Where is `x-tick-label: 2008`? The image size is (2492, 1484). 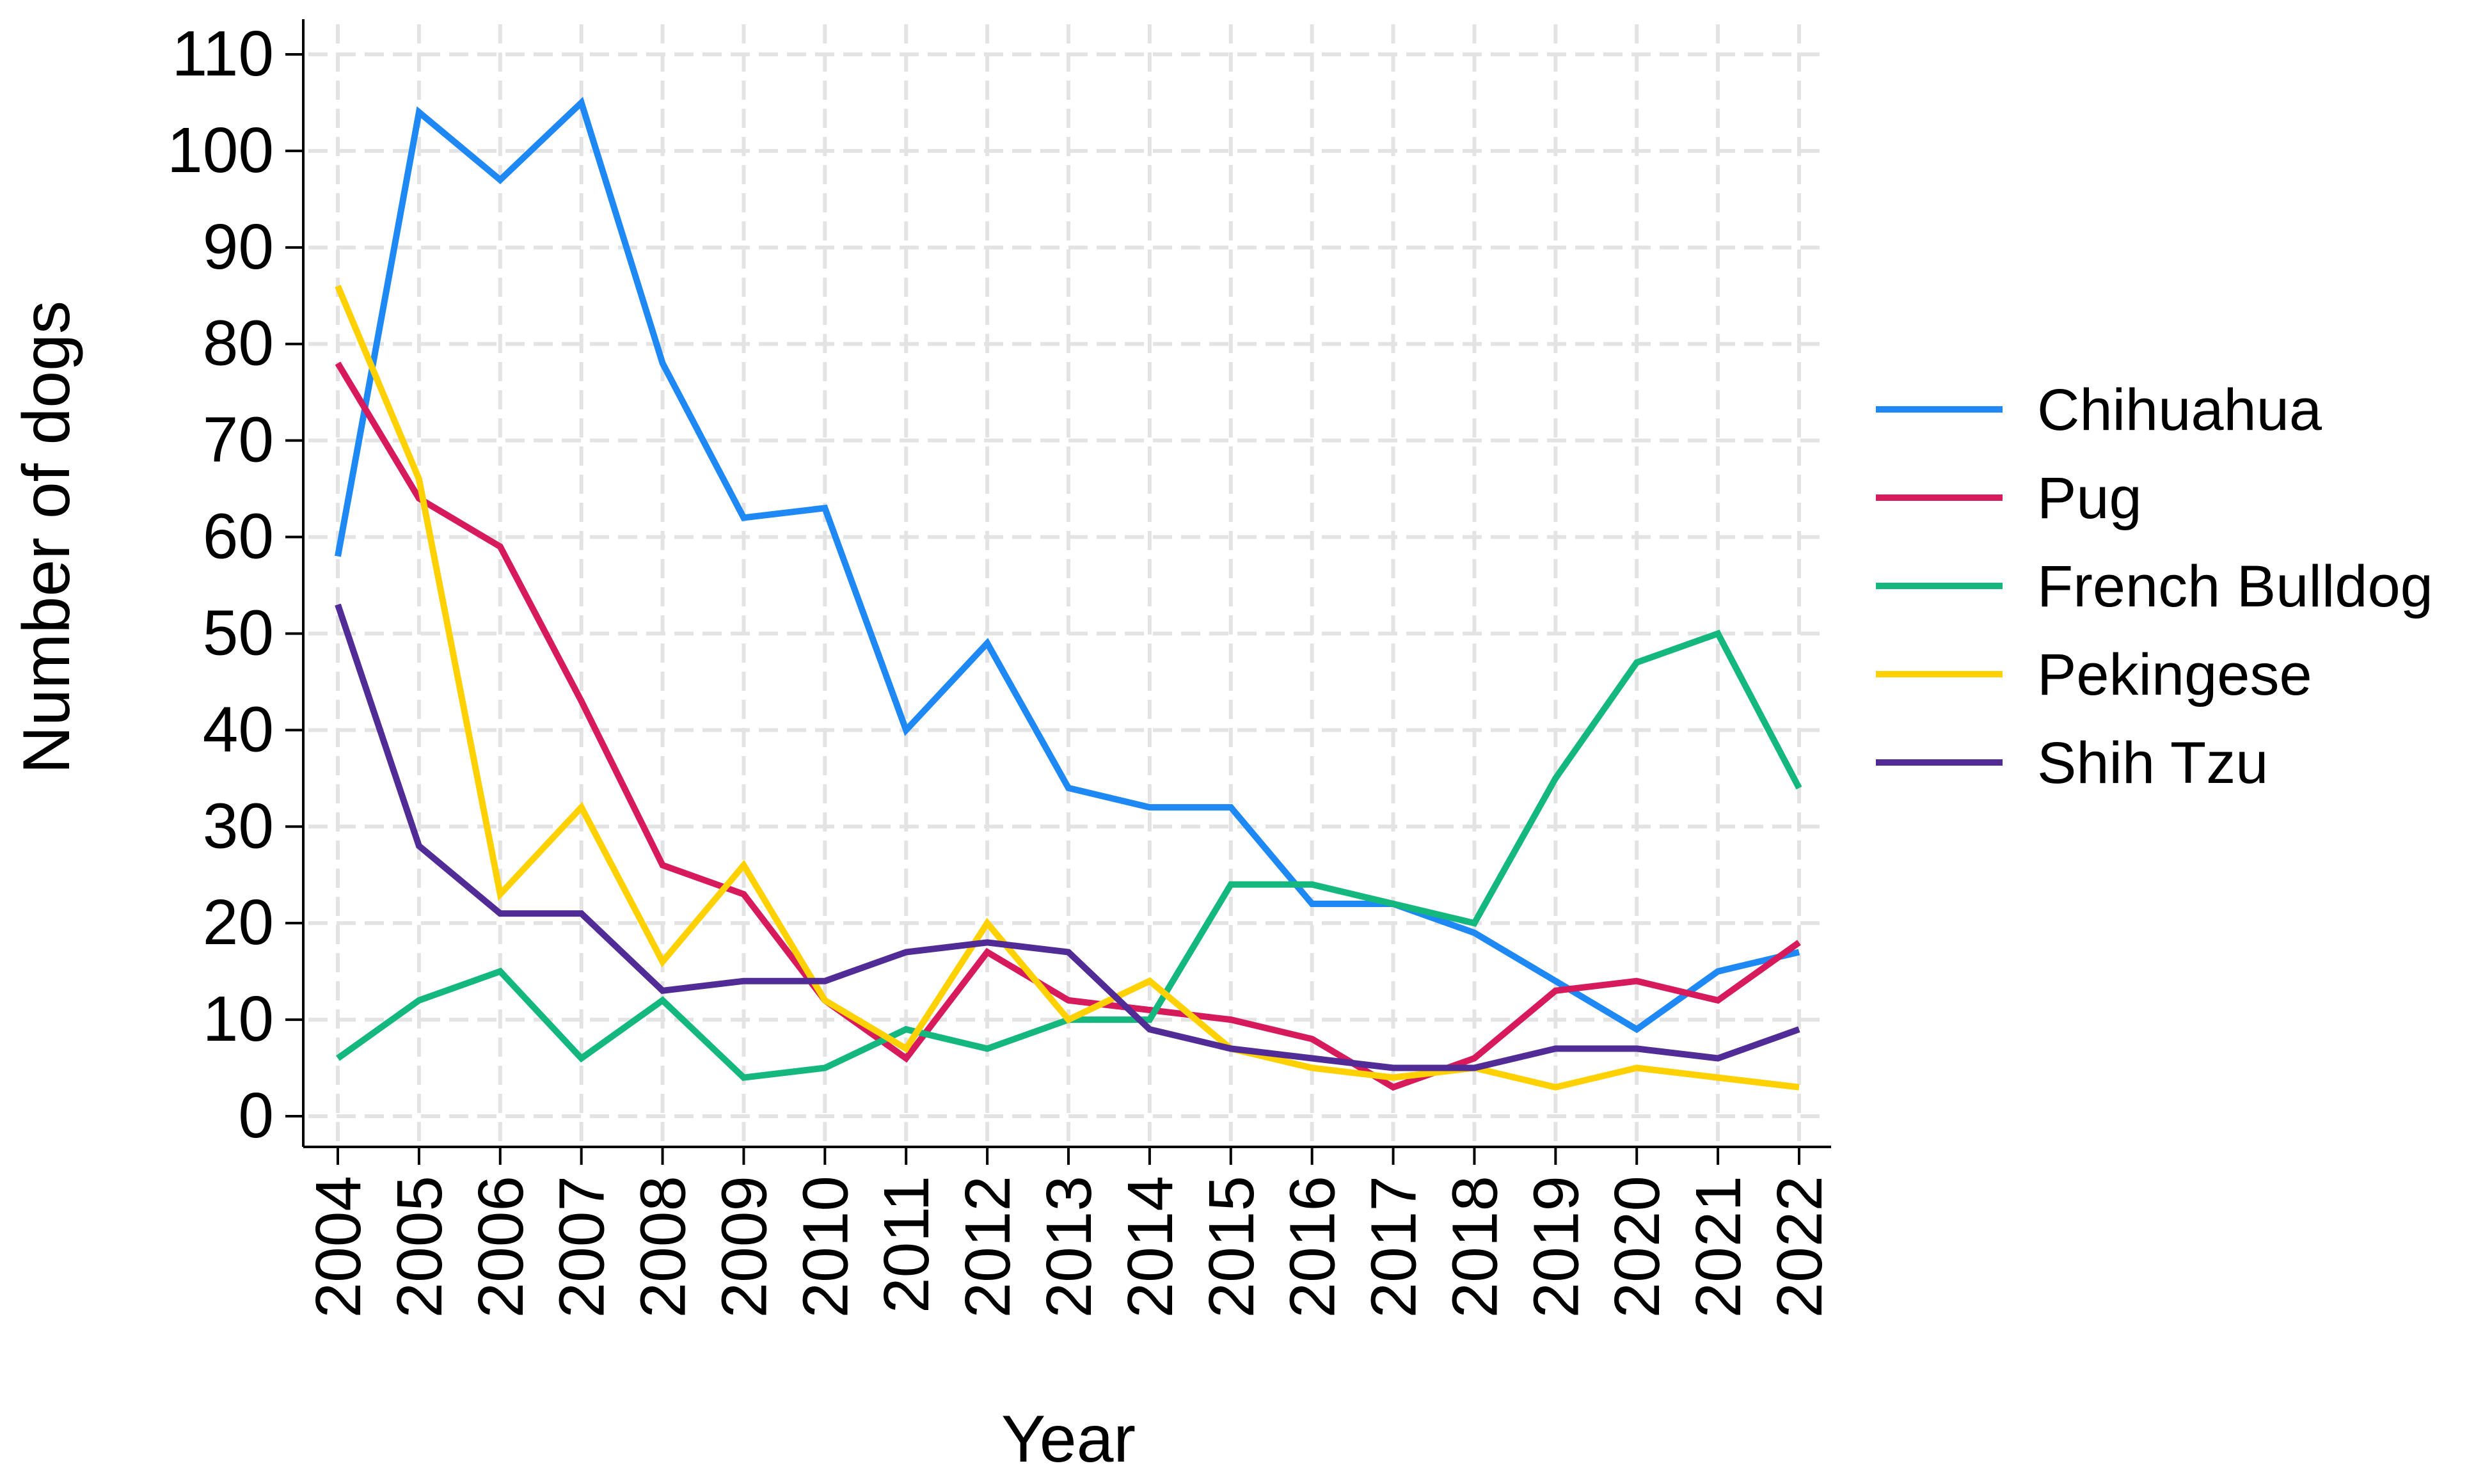 x-tick-label: 2008 is located at coordinates (663, 1247).